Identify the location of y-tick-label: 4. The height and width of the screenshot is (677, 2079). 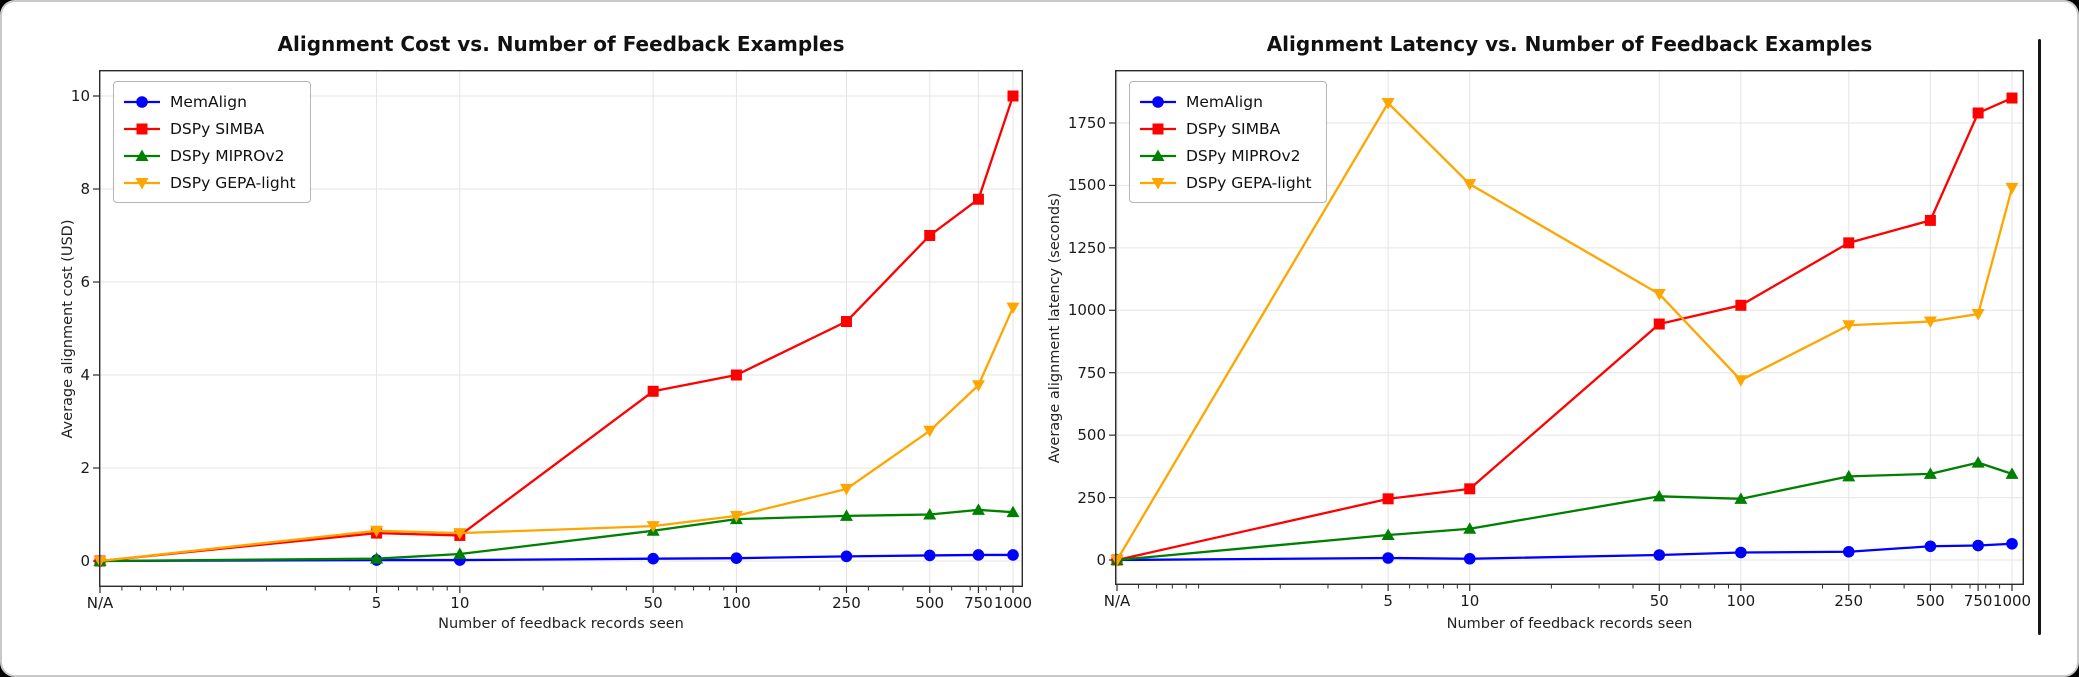
(85, 375).